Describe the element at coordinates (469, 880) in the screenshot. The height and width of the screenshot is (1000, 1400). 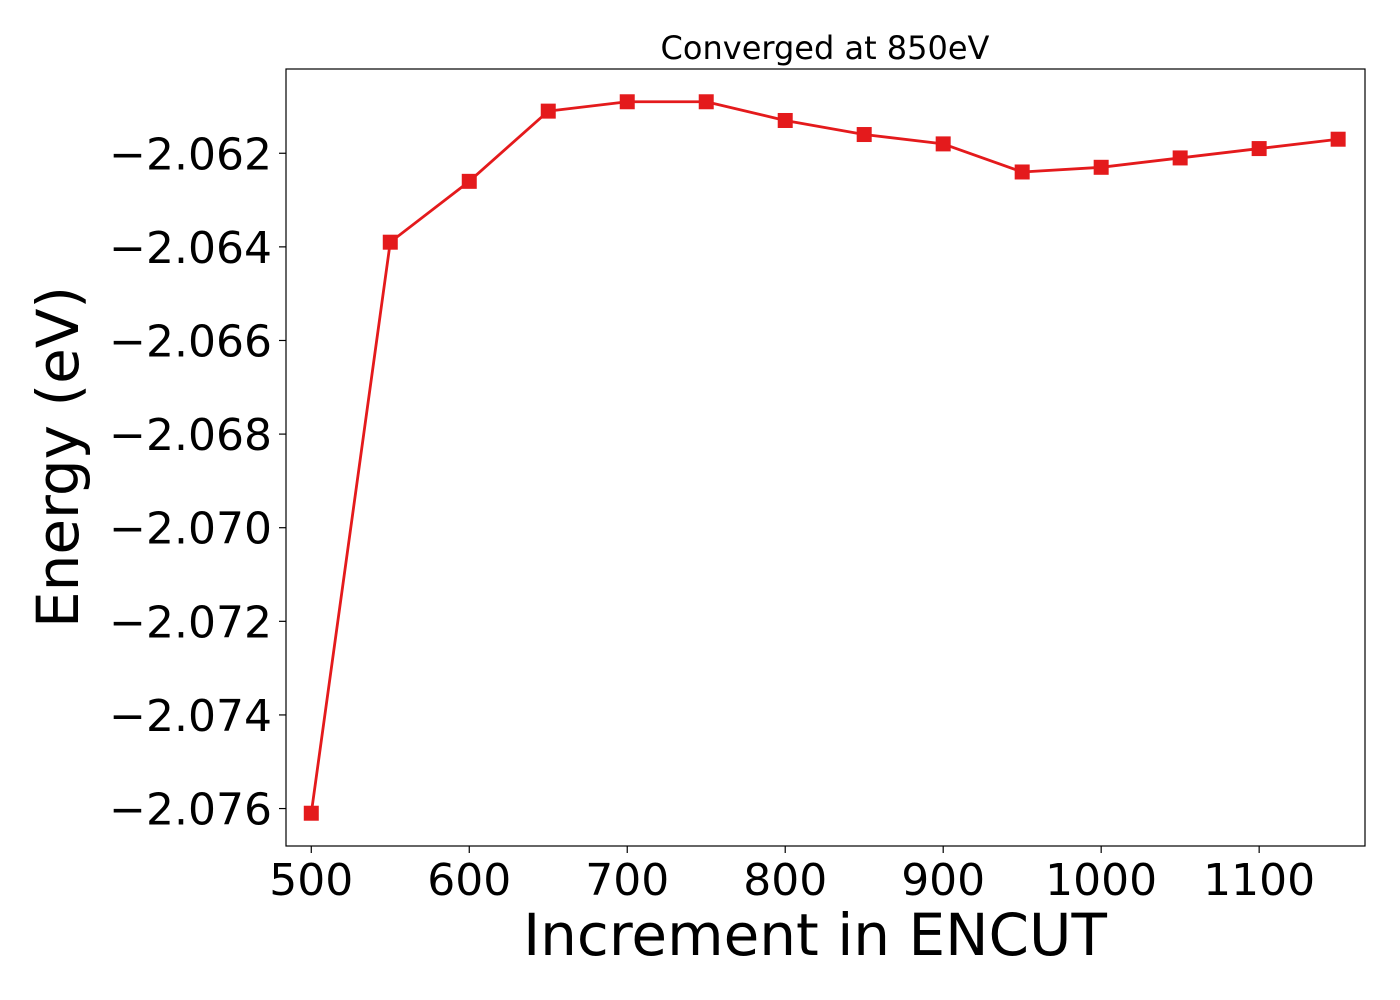
I see `x-tick-label: 600` at that location.